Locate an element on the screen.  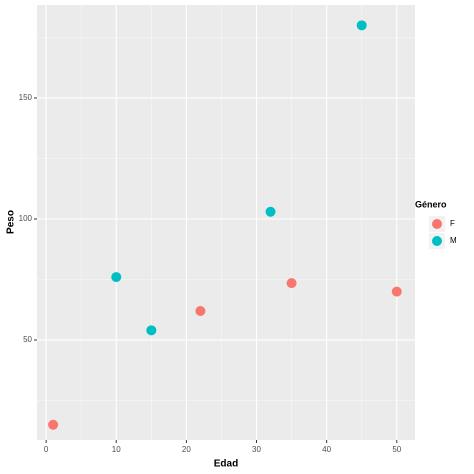
legend-label: M is located at coordinates (453, 240).